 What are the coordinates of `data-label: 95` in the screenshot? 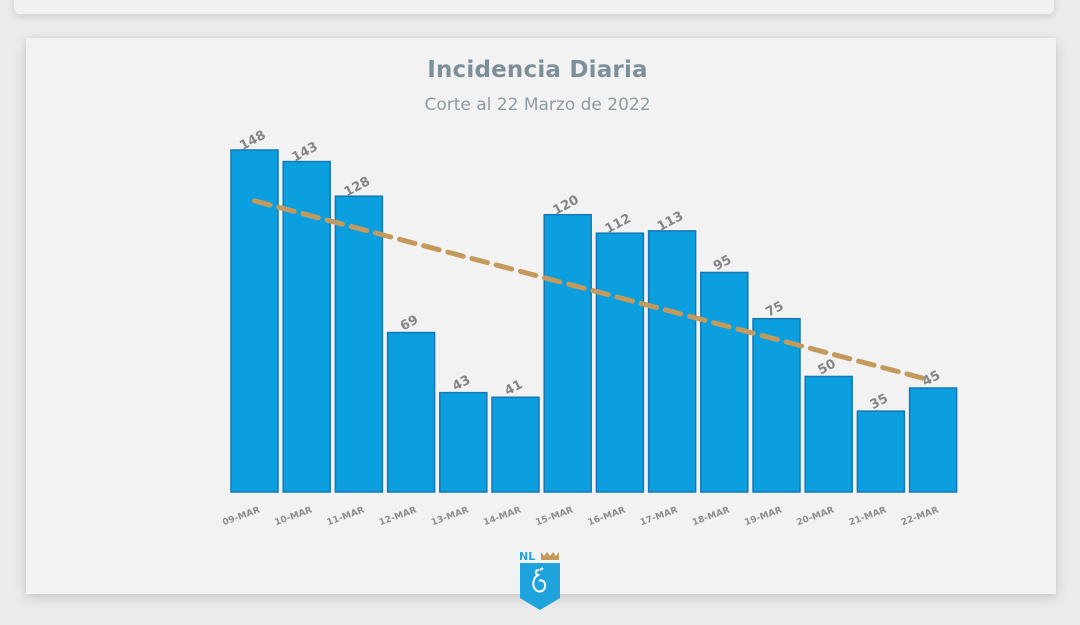 It's located at (722, 264).